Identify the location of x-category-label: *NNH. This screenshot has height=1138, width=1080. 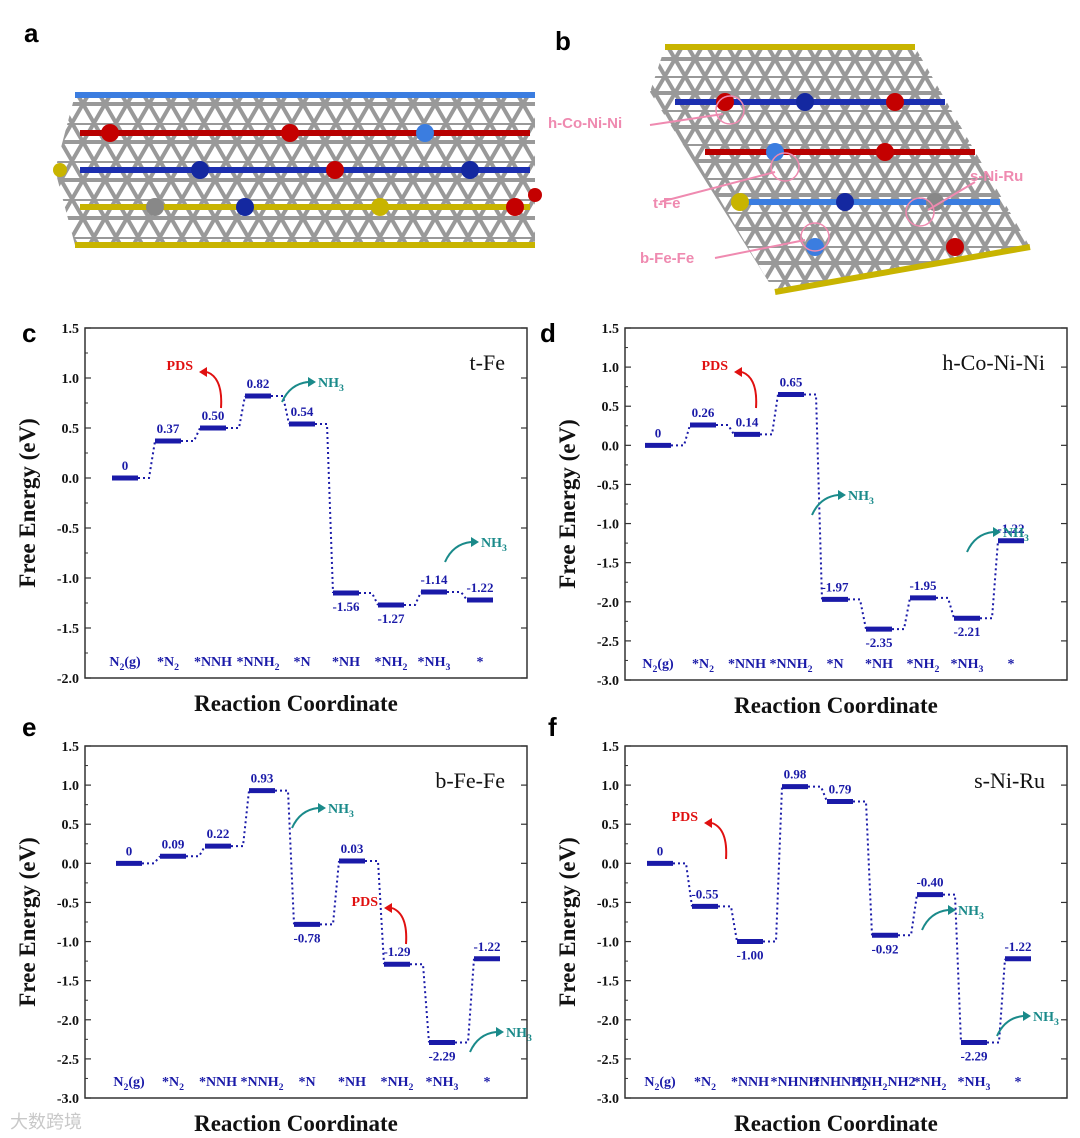
(213, 662).